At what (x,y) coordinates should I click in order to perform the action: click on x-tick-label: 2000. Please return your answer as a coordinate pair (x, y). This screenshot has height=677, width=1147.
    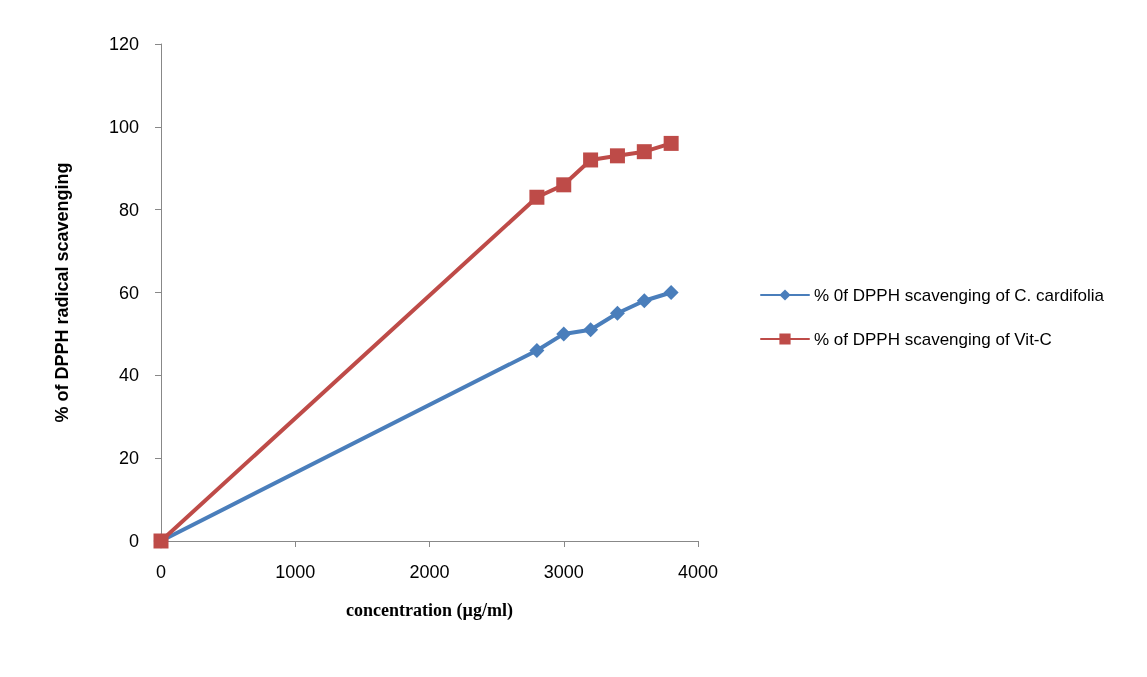
    Looking at the image, I should click on (429, 572).